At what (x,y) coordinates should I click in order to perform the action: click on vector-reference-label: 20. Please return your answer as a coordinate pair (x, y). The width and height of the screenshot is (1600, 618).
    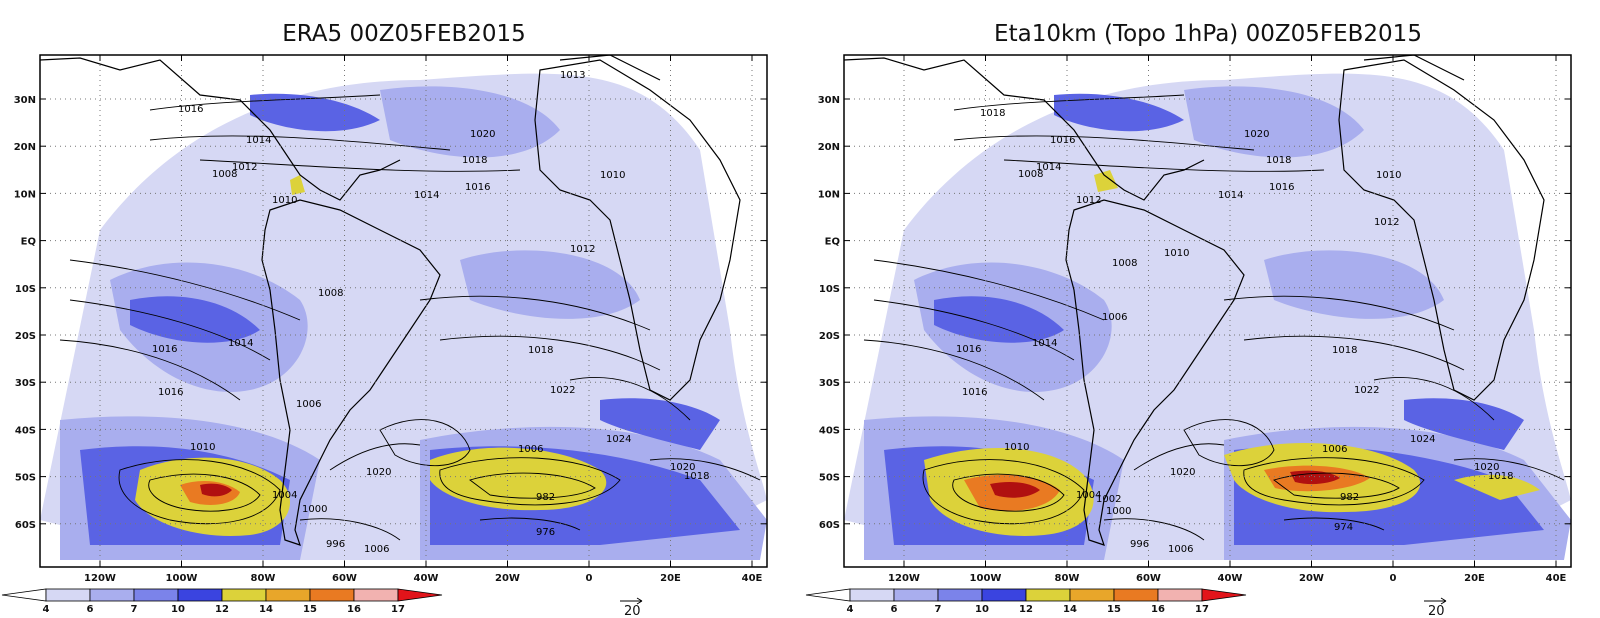
    Looking at the image, I should click on (1436, 611).